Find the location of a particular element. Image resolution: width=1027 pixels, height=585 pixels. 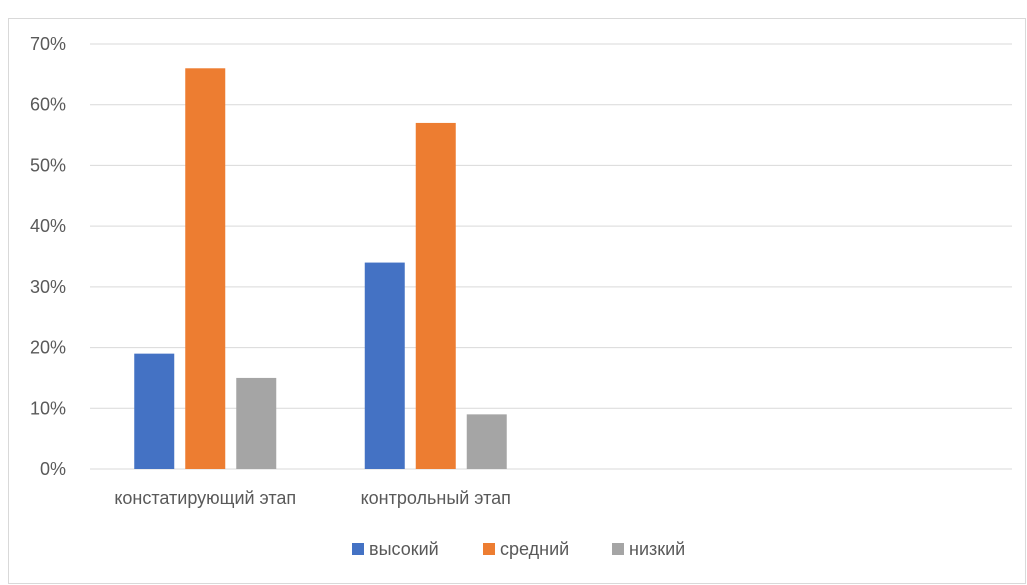

y-tick-label: 20% is located at coordinates (48, 348).